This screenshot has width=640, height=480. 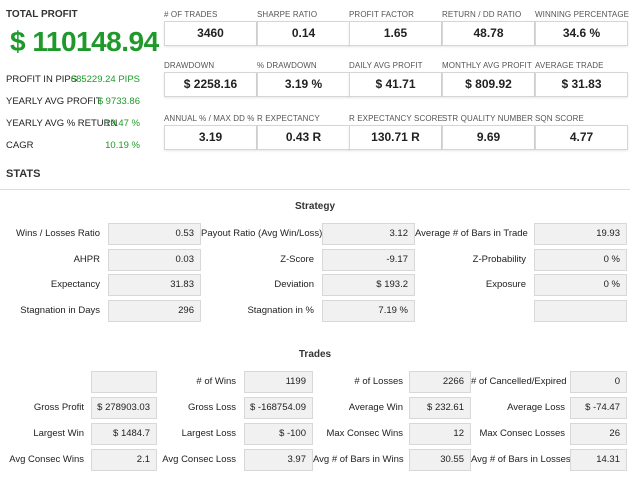 What do you see at coordinates (368, 285) in the screenshot?
I see `strategy-value: $ 193.2` at bounding box center [368, 285].